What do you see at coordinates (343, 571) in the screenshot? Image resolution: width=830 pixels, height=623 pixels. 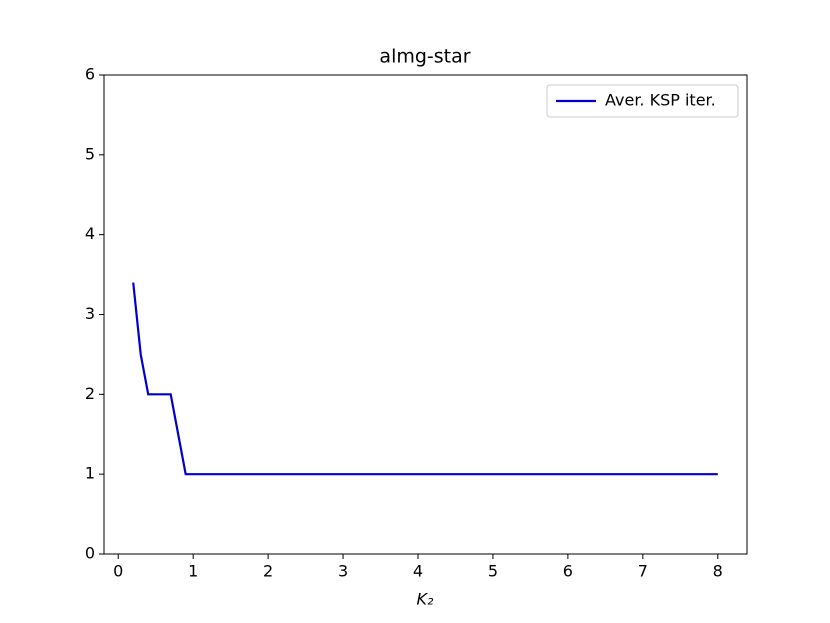 I see `x-tick-label: 3` at bounding box center [343, 571].